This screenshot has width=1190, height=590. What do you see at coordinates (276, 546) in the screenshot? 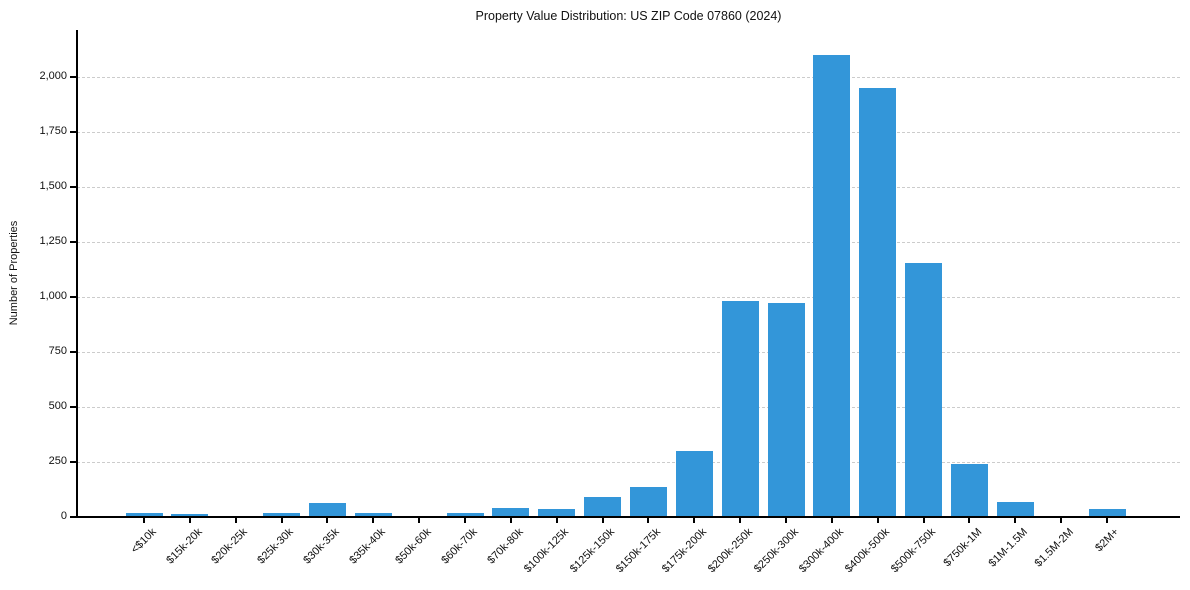
I see `x-tick-label: $25k-30k` at bounding box center [276, 546].